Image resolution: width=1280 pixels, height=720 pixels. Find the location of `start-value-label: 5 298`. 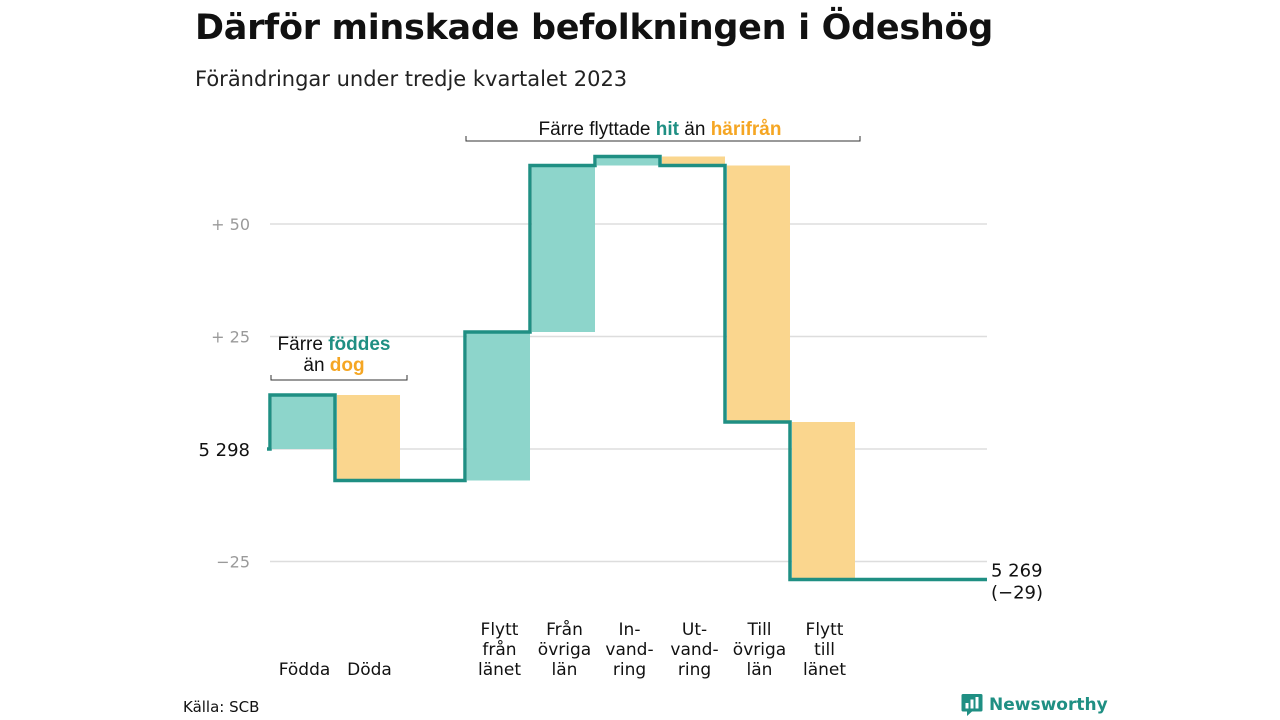

start-value-label: 5 298 is located at coordinates (224, 450).